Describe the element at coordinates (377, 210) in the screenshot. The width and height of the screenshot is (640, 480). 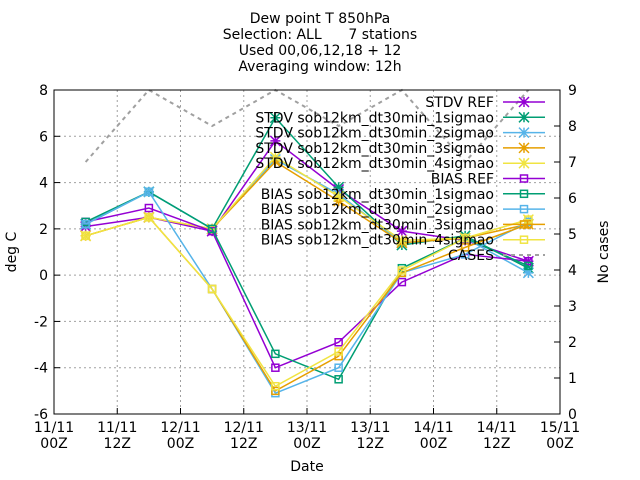
I see `legend-label: BIAS sob12km_dt30min_2sigmao` at that location.